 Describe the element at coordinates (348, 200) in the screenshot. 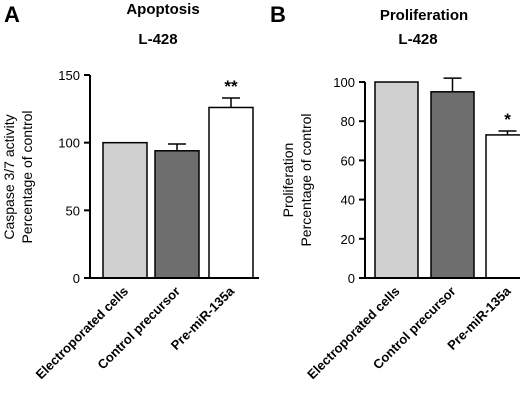

I see `panel-b-ytick-label: 40` at that location.